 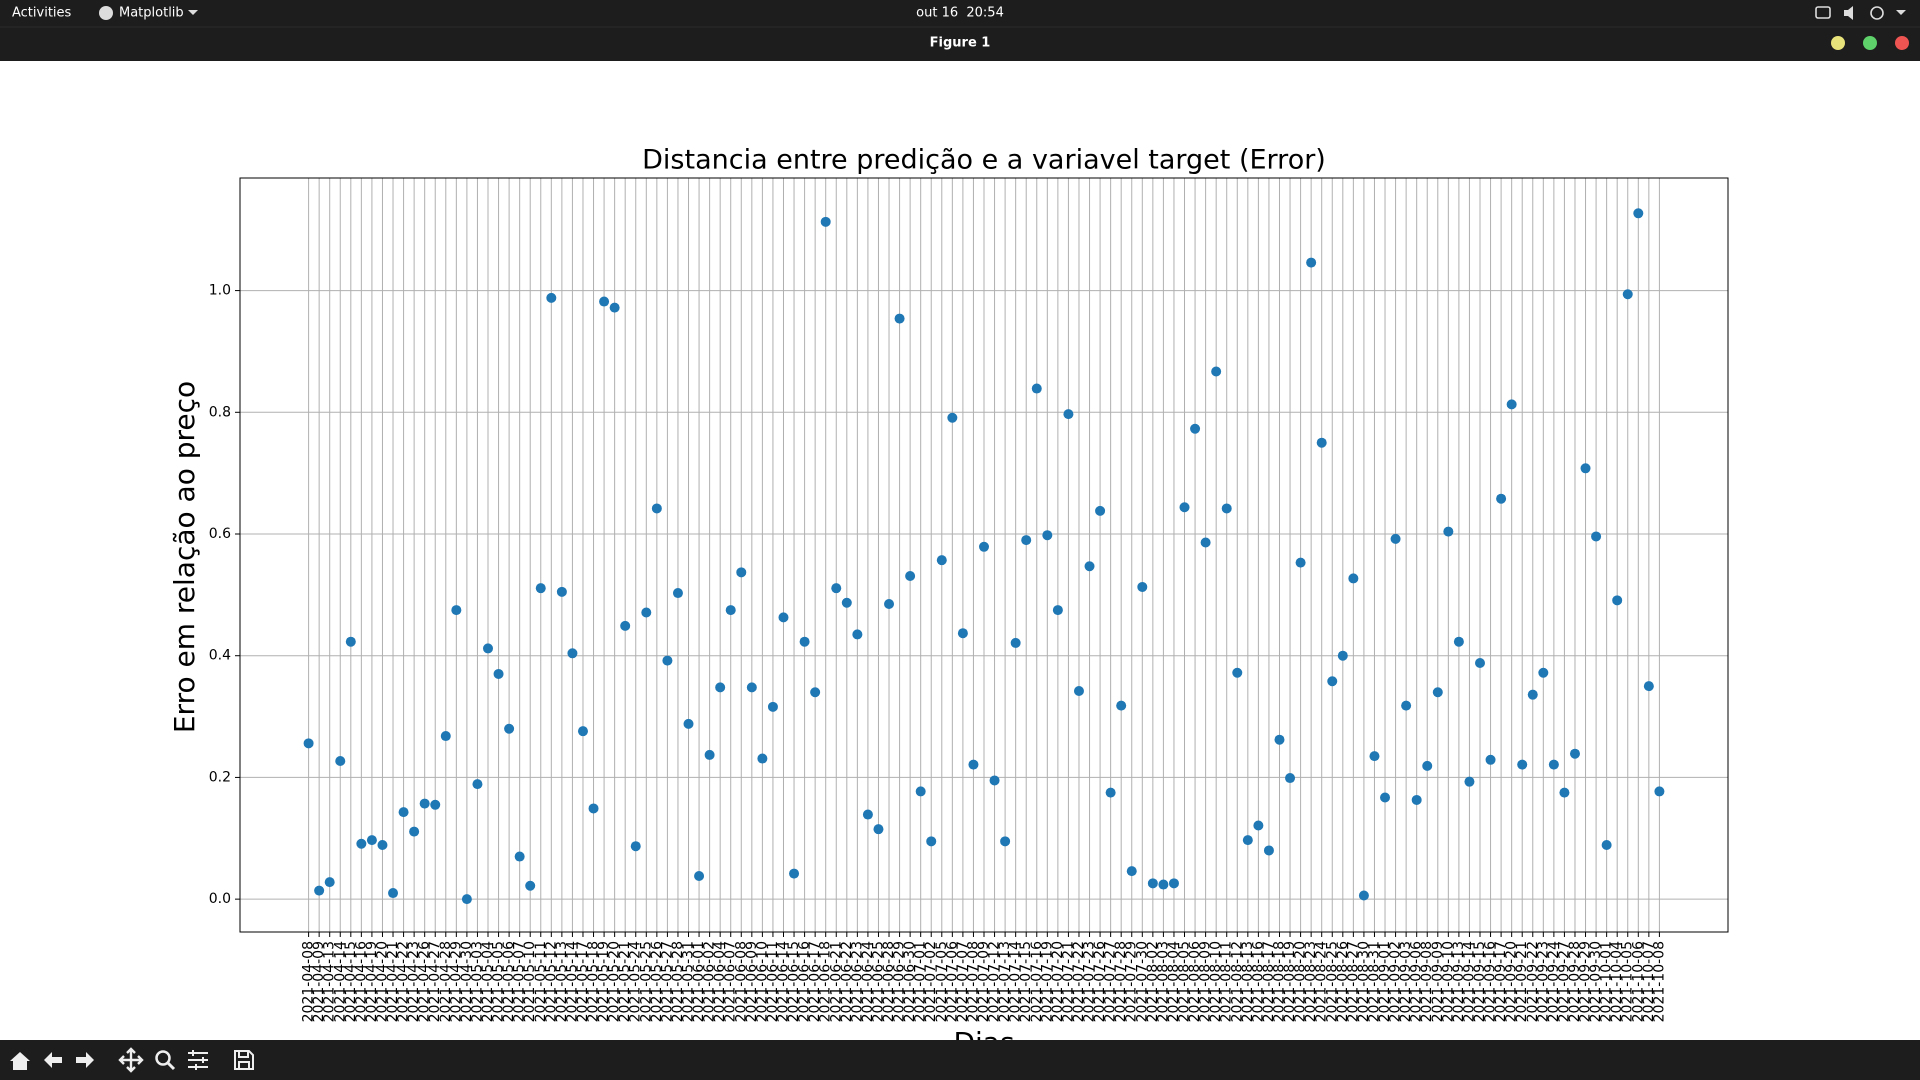 What do you see at coordinates (1290, 981) in the screenshot?
I see `x-tick-label: 2021-08-19` at bounding box center [1290, 981].